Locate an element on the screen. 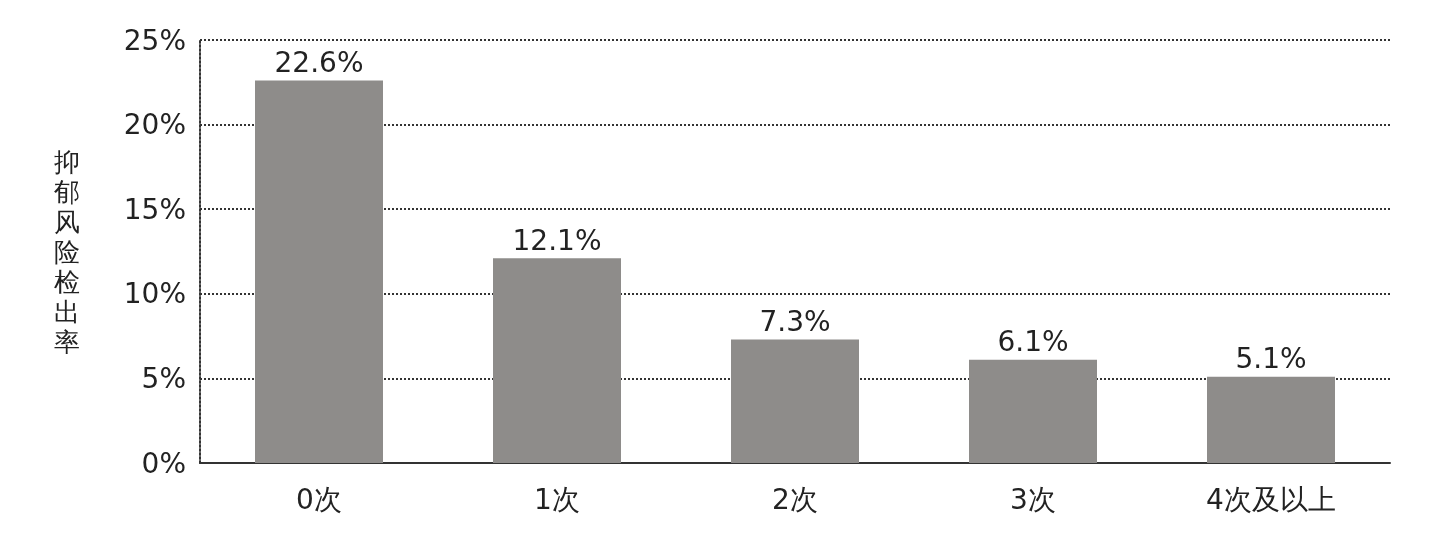  data-label: 5.1% is located at coordinates (1271, 359).